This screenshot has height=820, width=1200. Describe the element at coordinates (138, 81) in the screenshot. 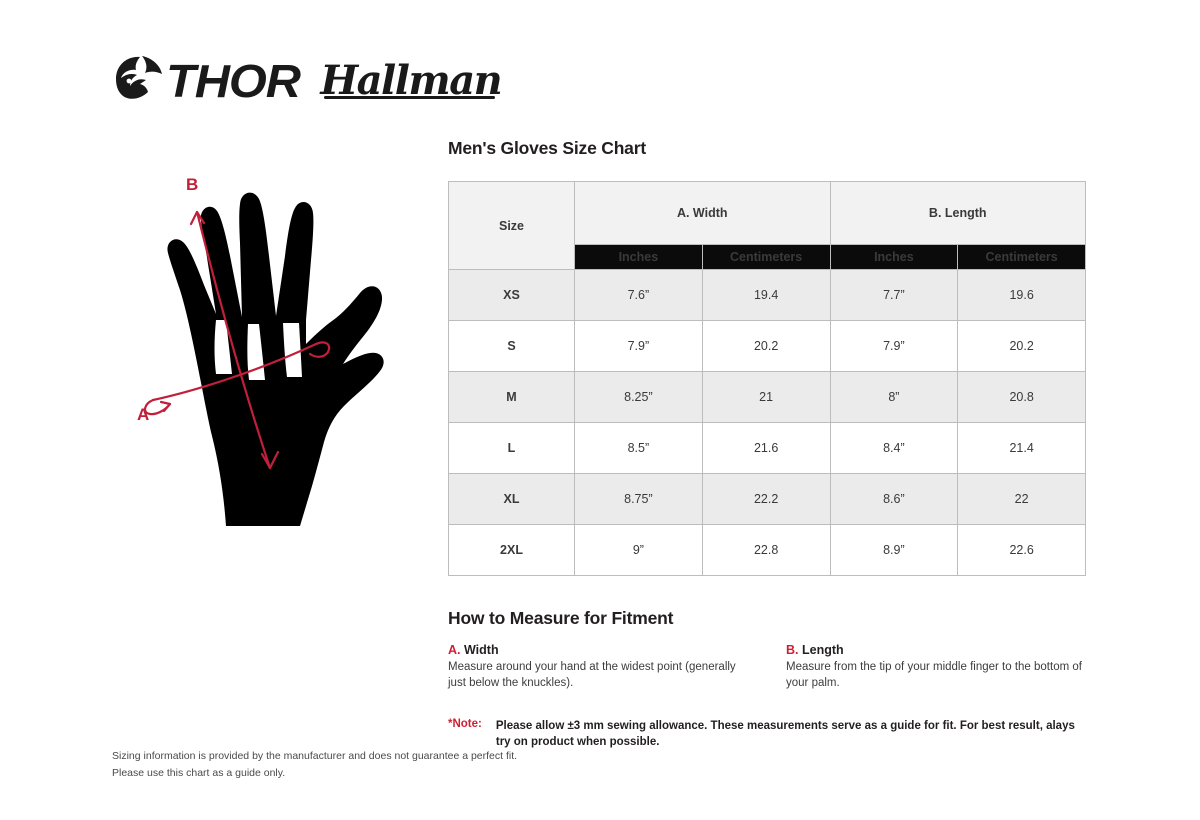

I see `thor-helmet-icon` at that location.